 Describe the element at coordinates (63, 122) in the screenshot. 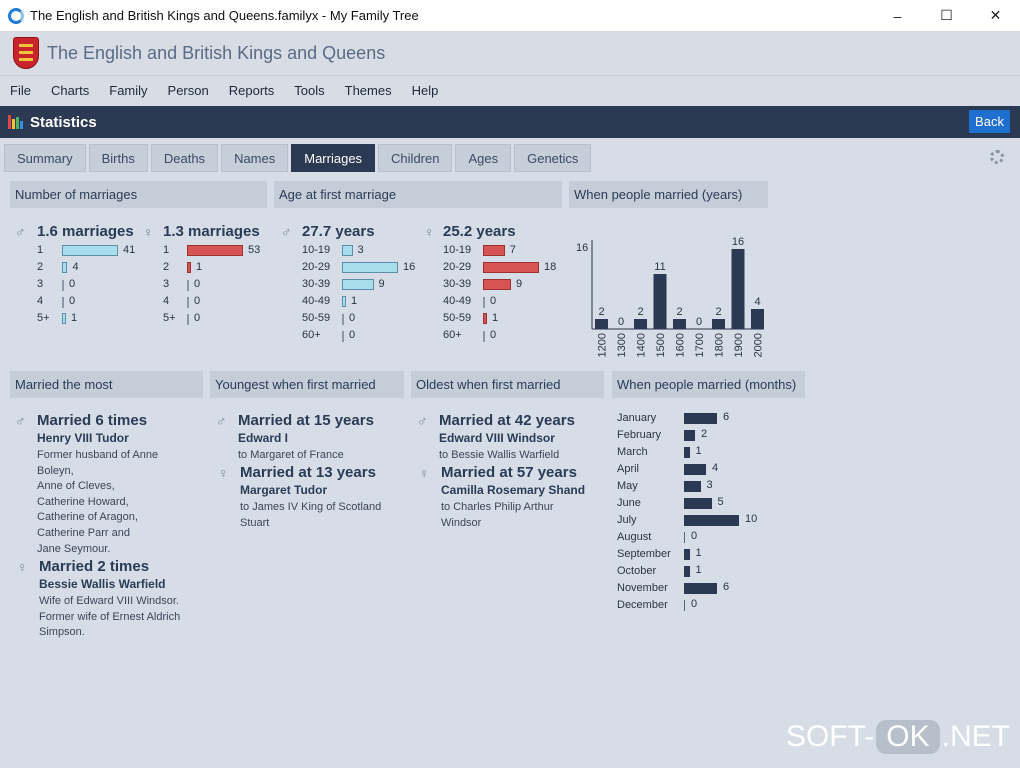

I see `section-title: Statistics` at that location.